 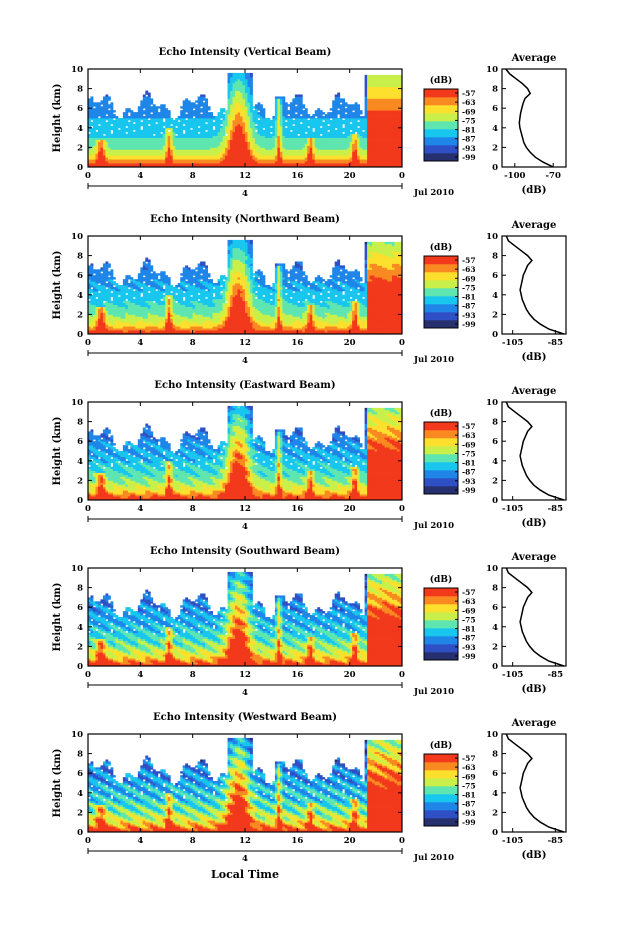 What do you see at coordinates (245, 287) in the screenshot?
I see `heatmap` at bounding box center [245, 287].